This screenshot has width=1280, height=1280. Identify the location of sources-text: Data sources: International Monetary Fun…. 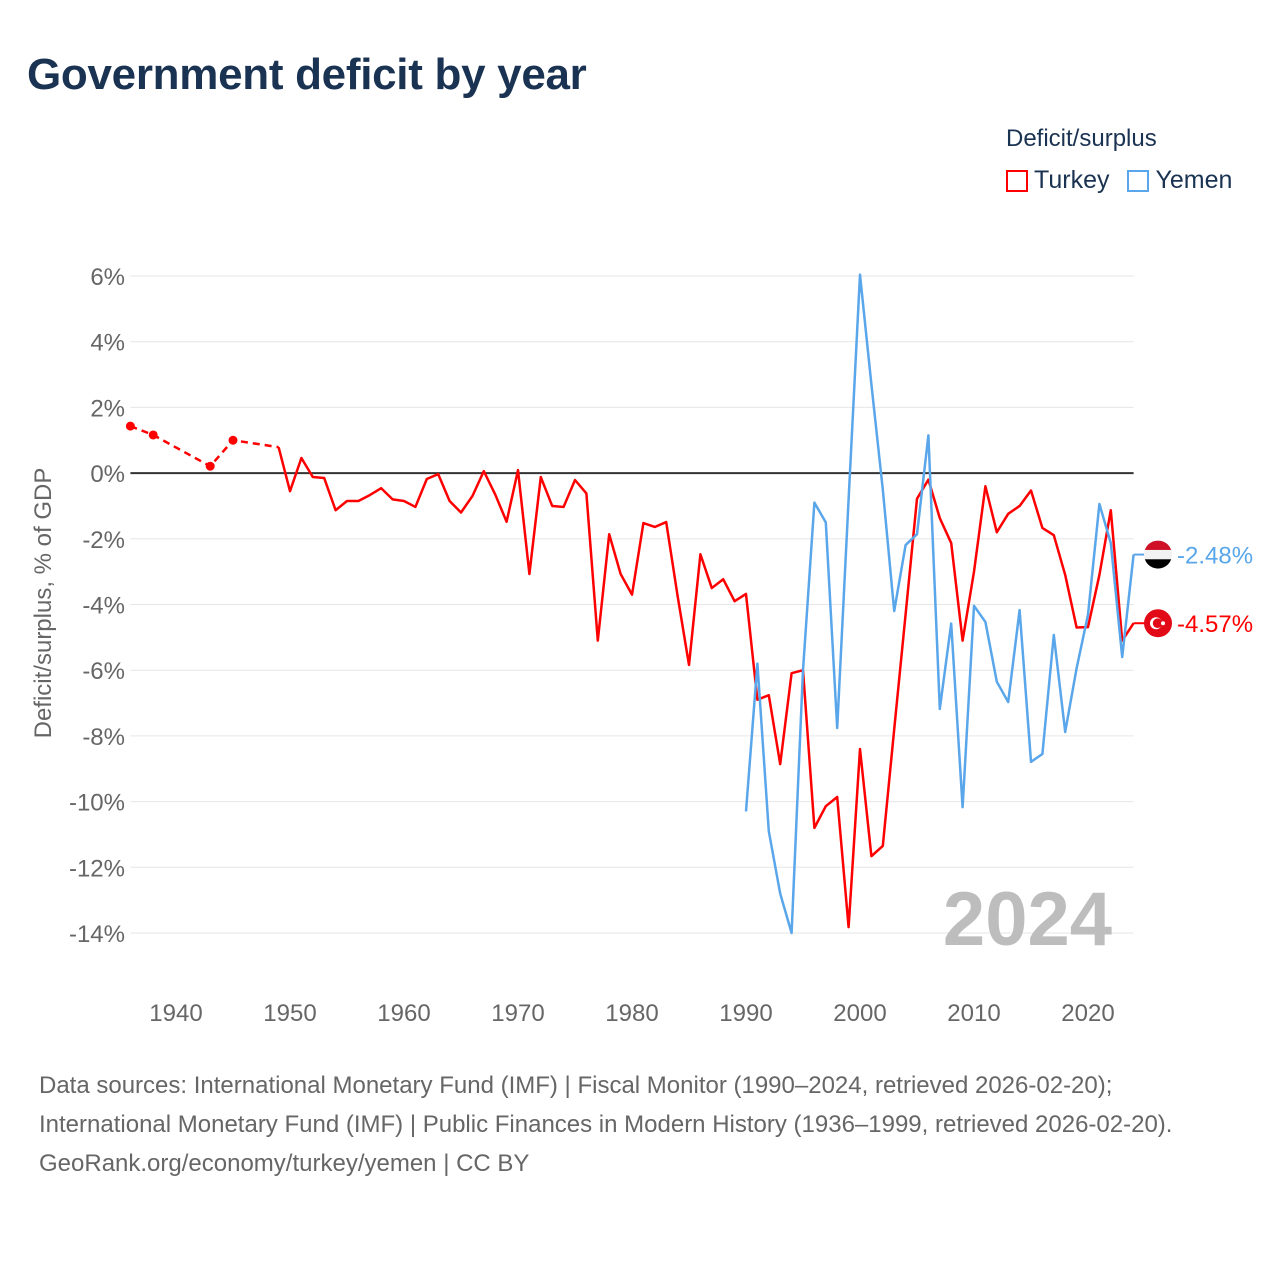
(606, 1105).